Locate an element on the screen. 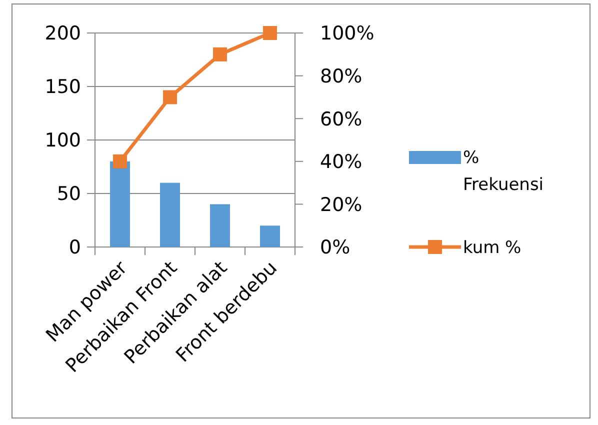 Image resolution: width=598 pixels, height=425 pixels. y2-tick-label: 0% is located at coordinates (335, 247).